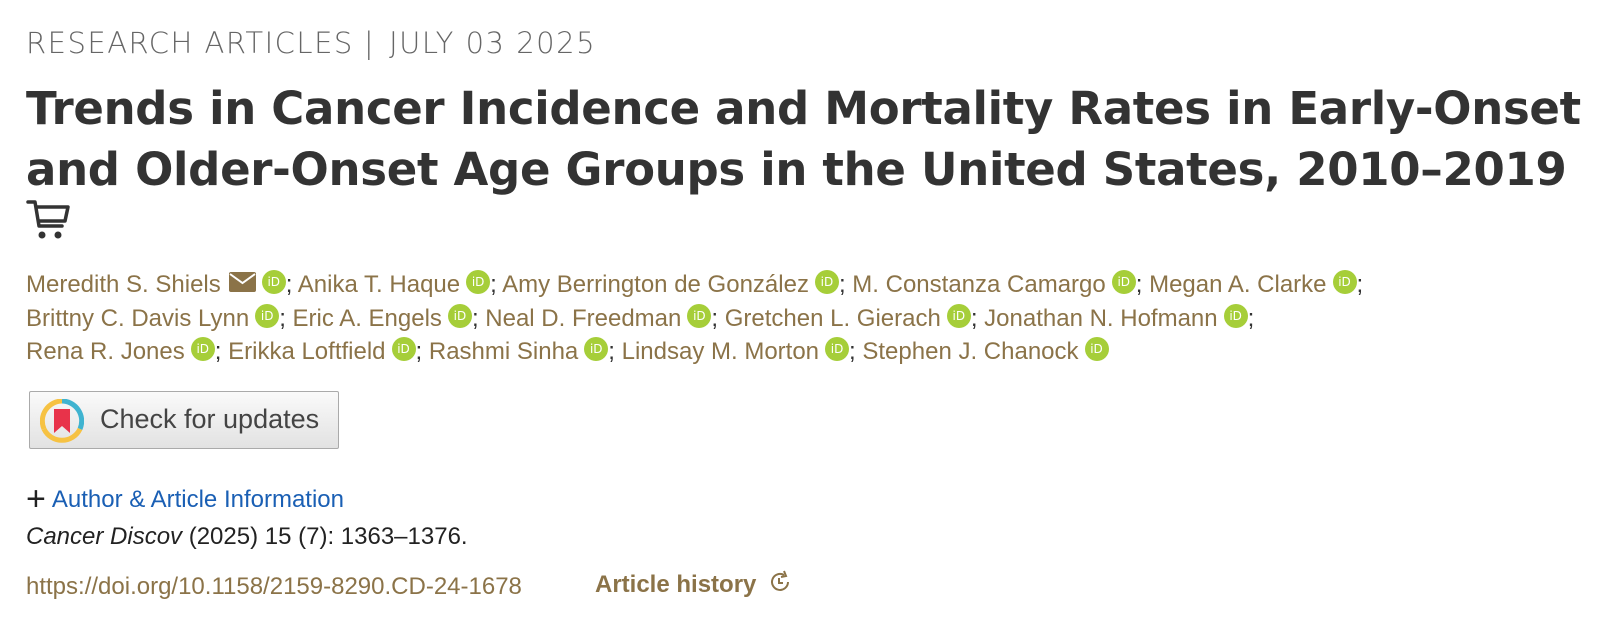 This screenshot has width=1606, height=634. I want to click on author-link: Gretchen L. Gierach, so click(832, 318).